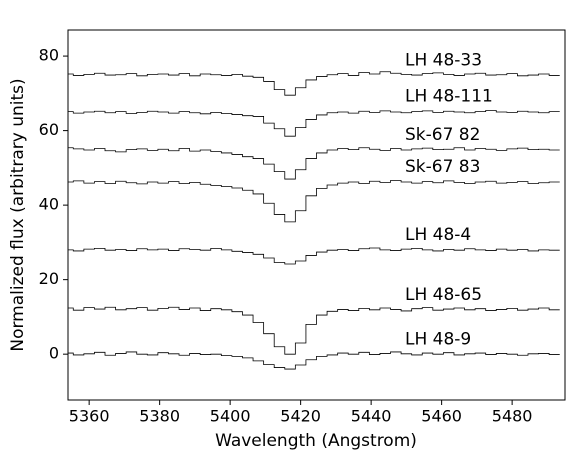 The image size is (578, 463). Describe the element at coordinates (512, 416) in the screenshot. I see `x-tick-label: 5480` at that location.